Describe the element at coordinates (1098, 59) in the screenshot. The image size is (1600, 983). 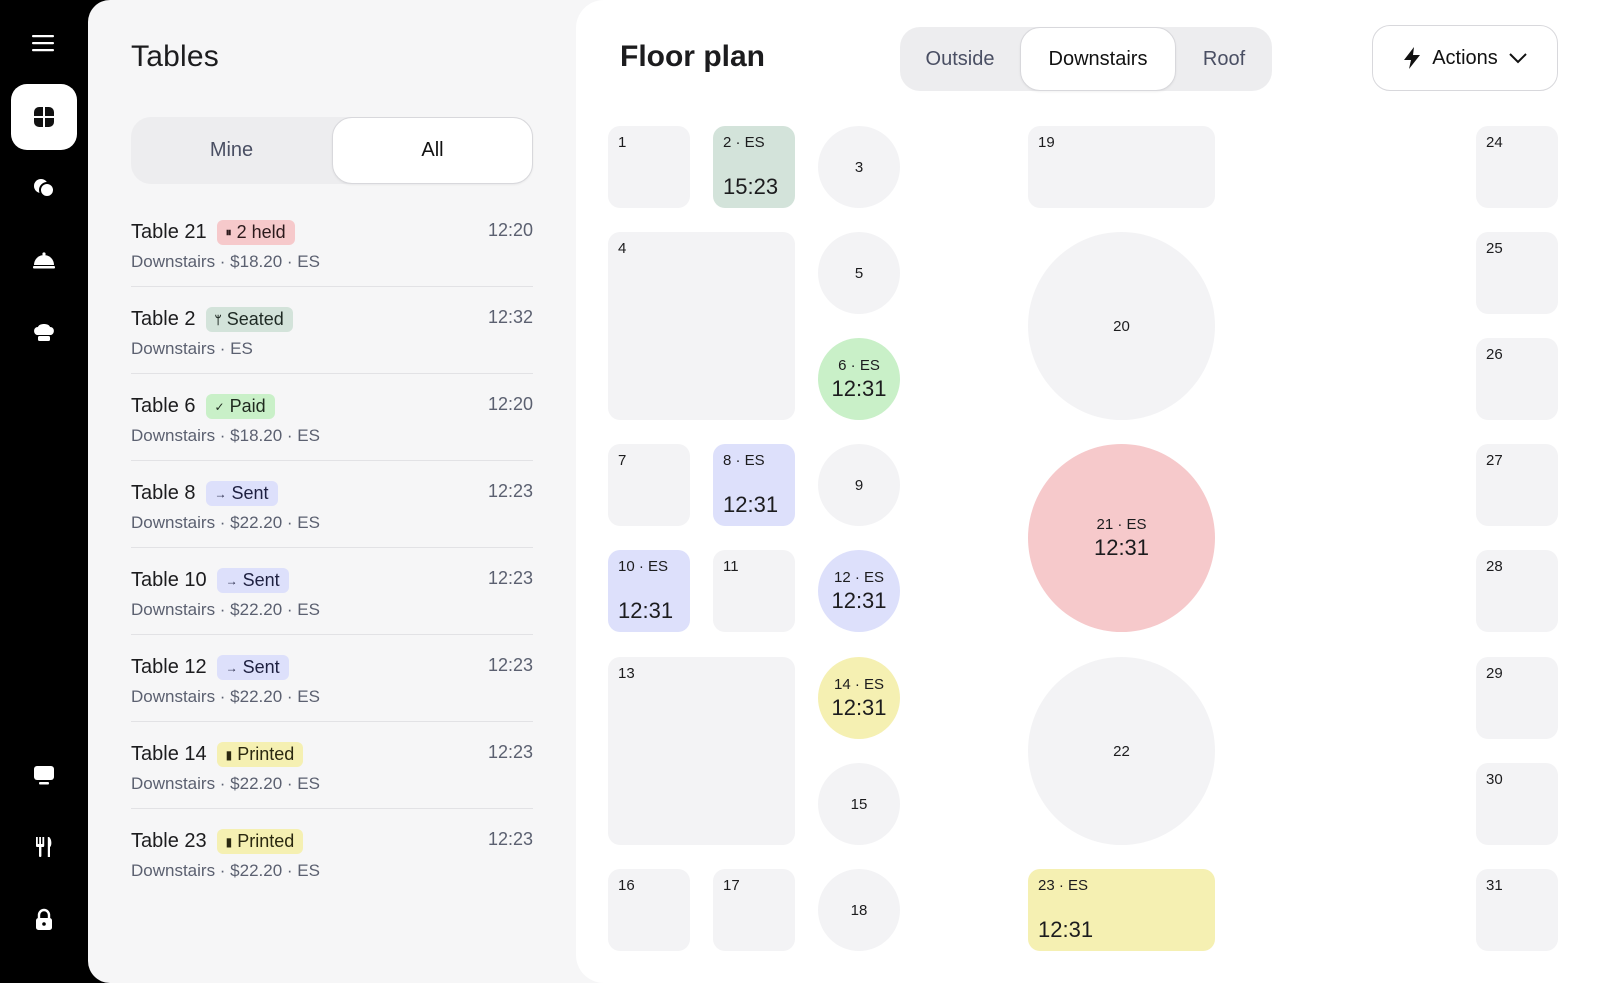
I see `area-tab-downstairs: Downstairs` at that location.